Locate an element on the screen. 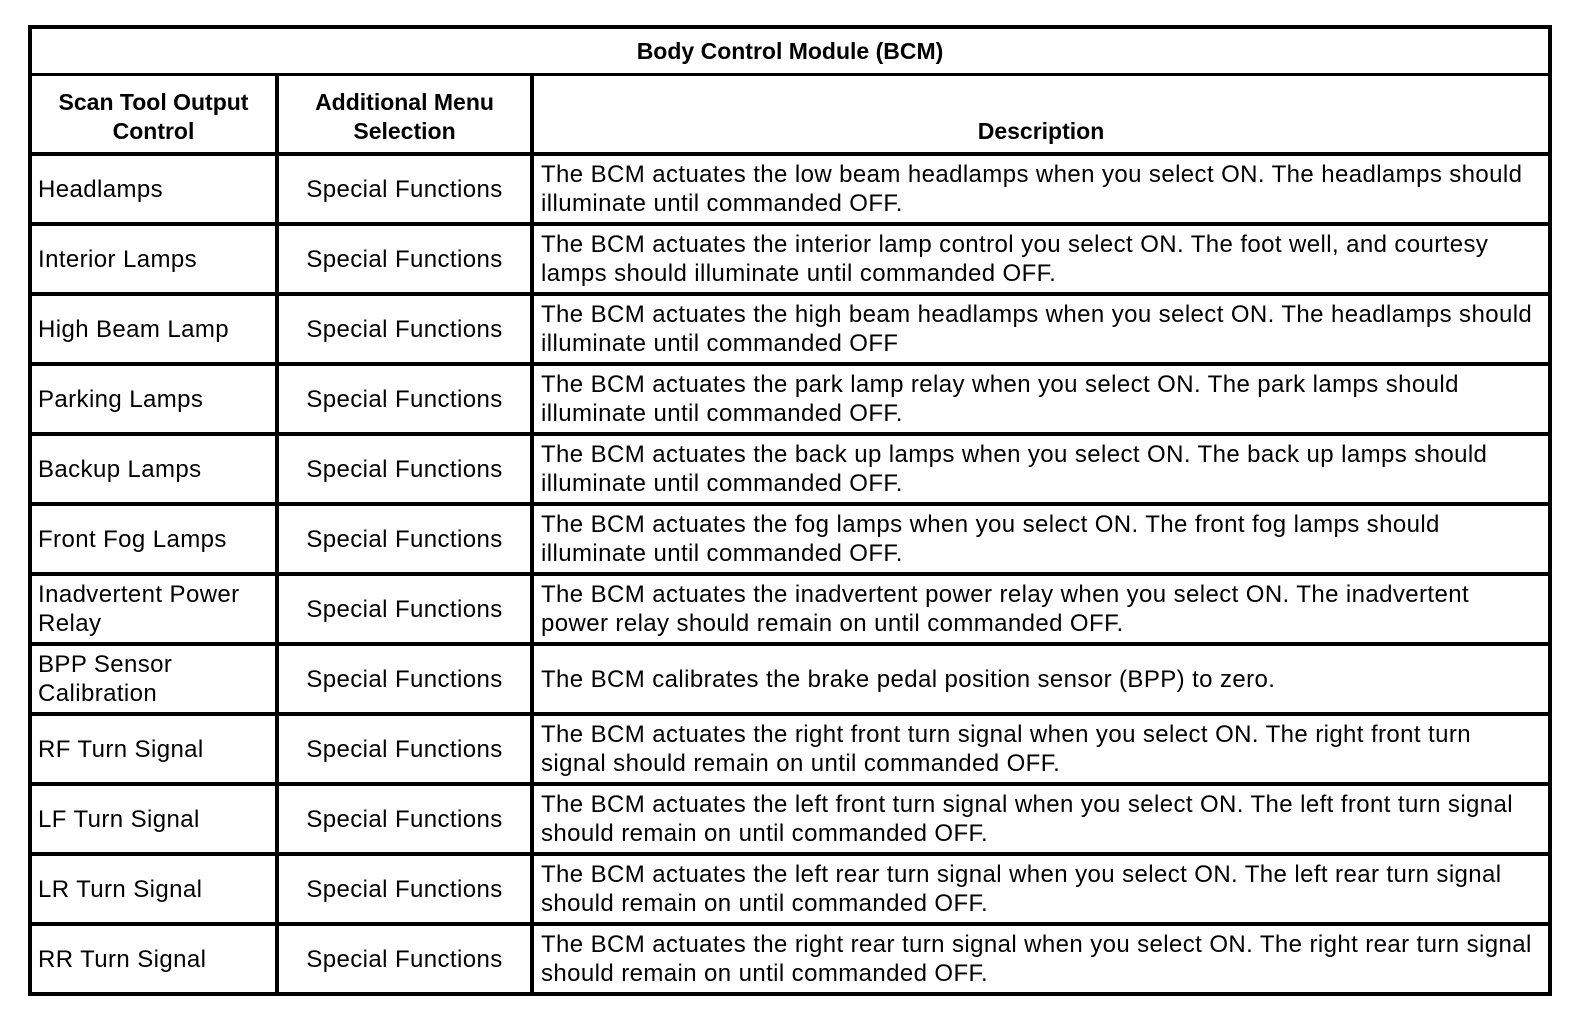  cell-control: Backup Lamps is located at coordinates (153, 469).